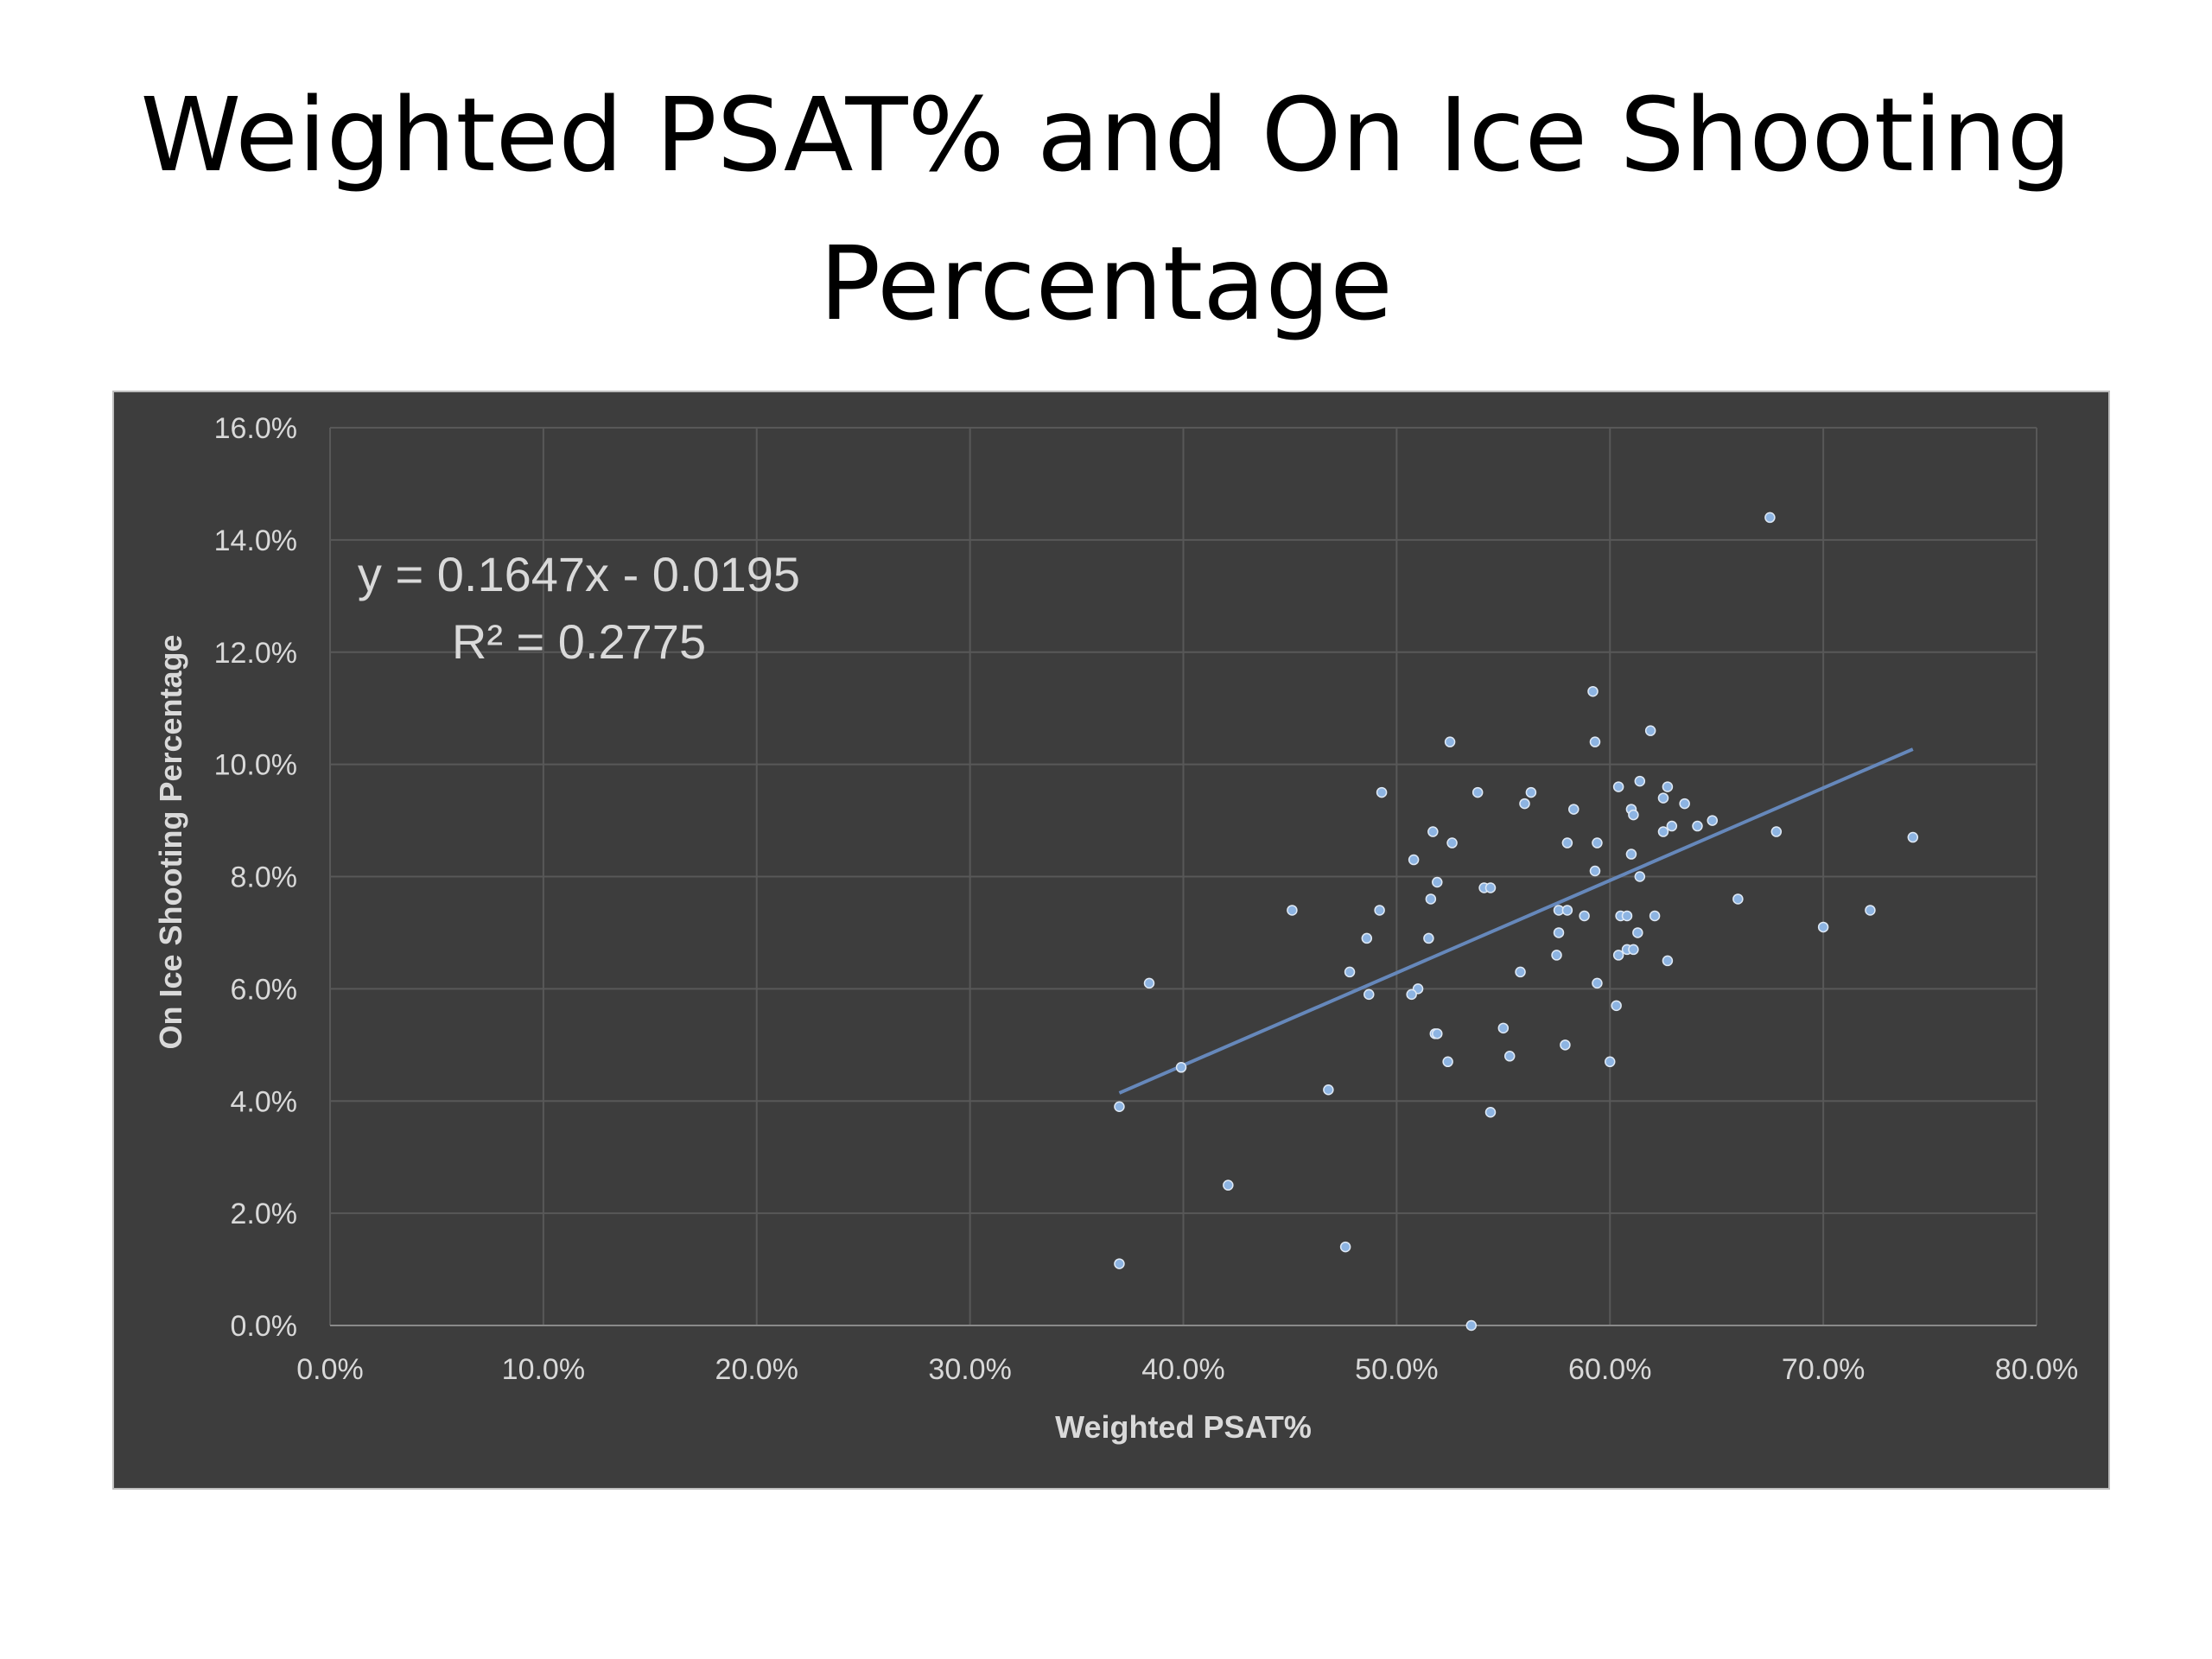 Image resolution: width=2212 pixels, height=1659 pixels. Describe the element at coordinates (264, 1214) in the screenshot. I see `y-tick-label: 2.0%` at that location.